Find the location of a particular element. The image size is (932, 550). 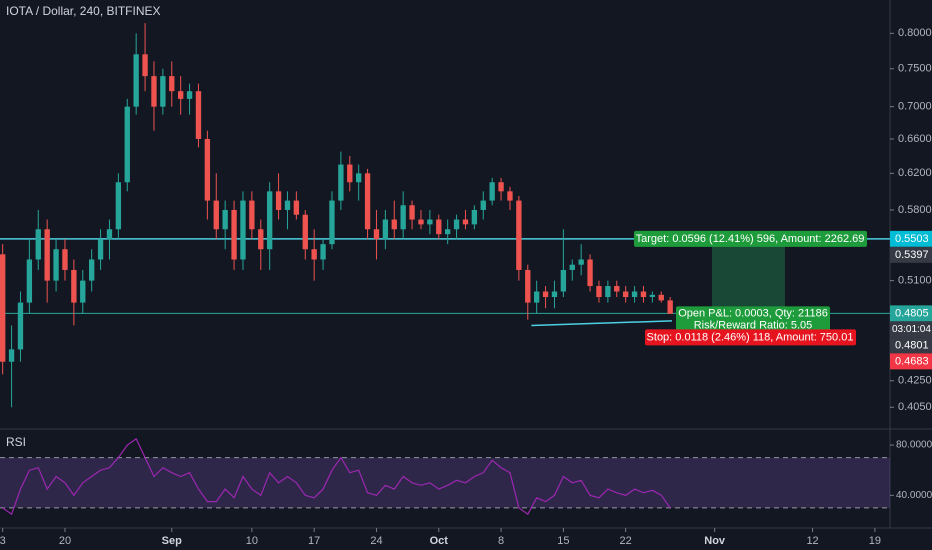

x-tick-label: Nov is located at coordinates (715, 541).